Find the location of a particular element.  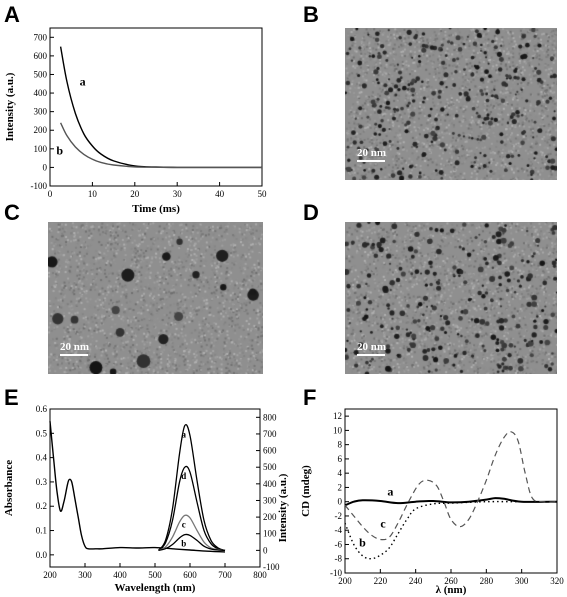

decay-y-tick-label: -100 is located at coordinates (39, 186).